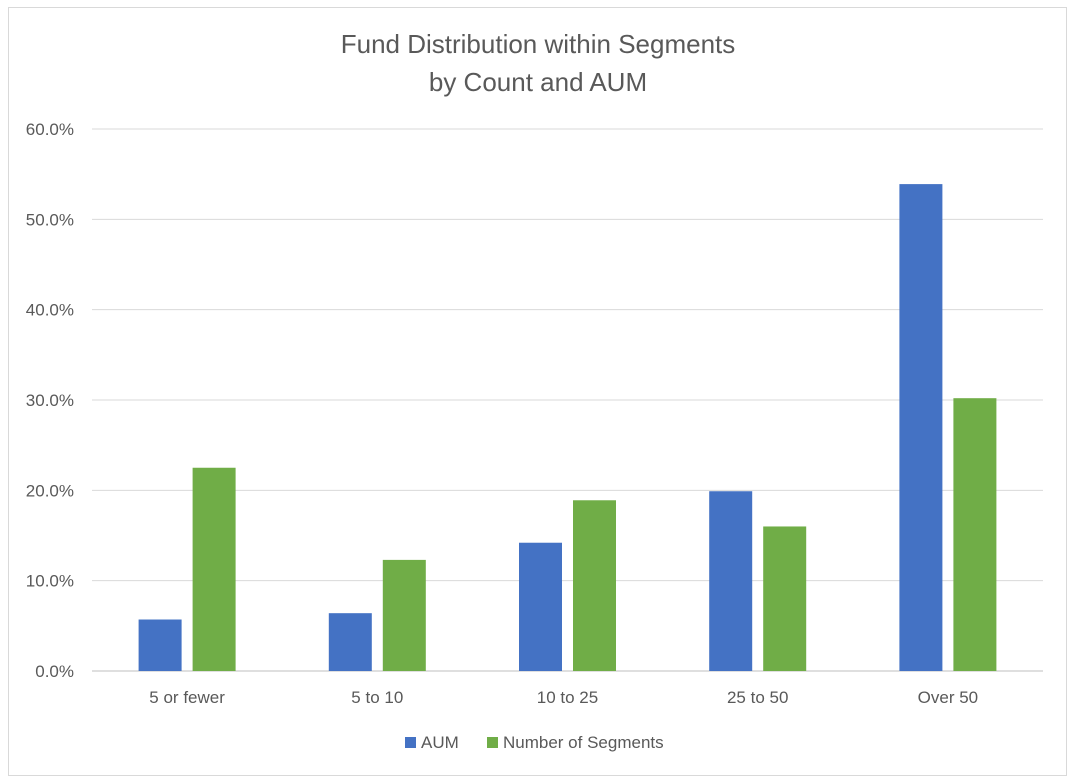 The image size is (1075, 783). What do you see at coordinates (50, 219) in the screenshot?
I see `y-tick-label: 50.0%` at bounding box center [50, 219].